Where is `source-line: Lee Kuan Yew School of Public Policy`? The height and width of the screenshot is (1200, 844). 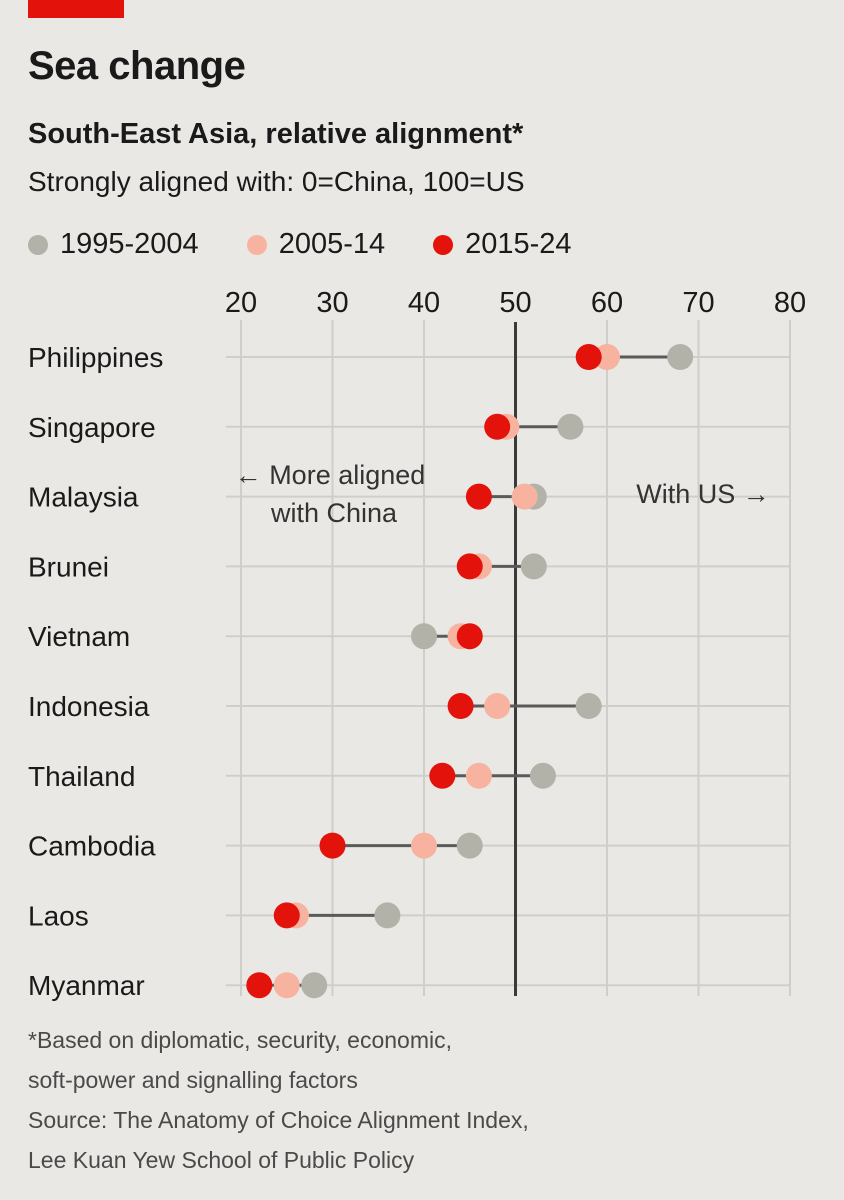 source-line: Lee Kuan Yew School of Public Policy is located at coordinates (221, 1160).